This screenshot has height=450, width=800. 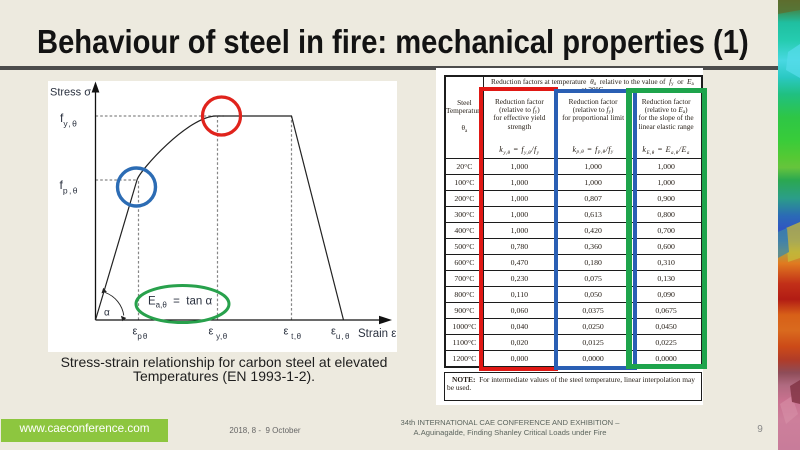 What do you see at coordinates (377, 334) in the screenshot?
I see `svg-text: Strain ε` at bounding box center [377, 334].